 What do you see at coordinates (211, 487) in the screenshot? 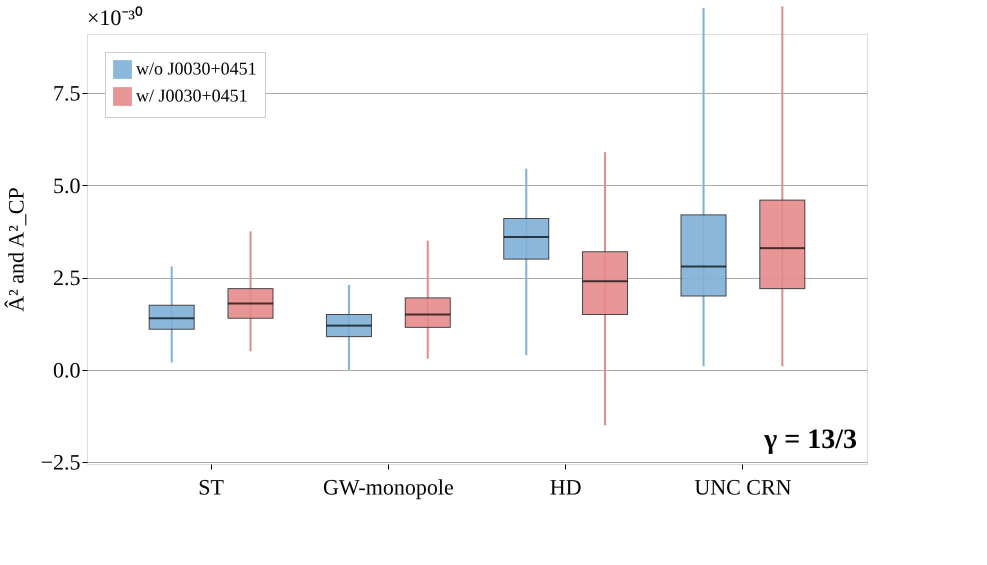
I see `x-tick-label: ST` at bounding box center [211, 487].